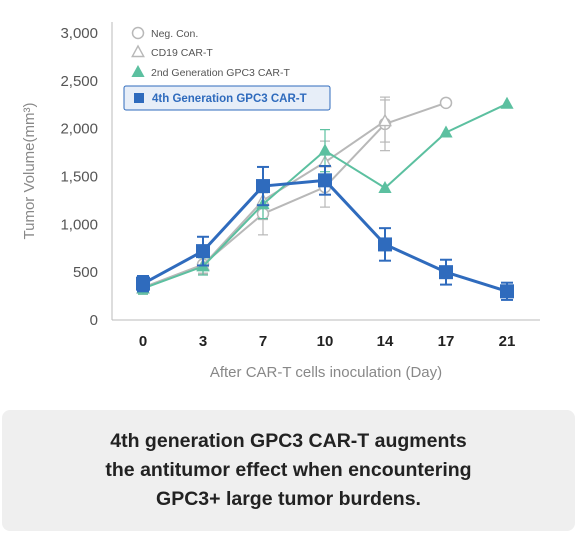  I want to click on x-tick-label: 3, so click(203, 341).